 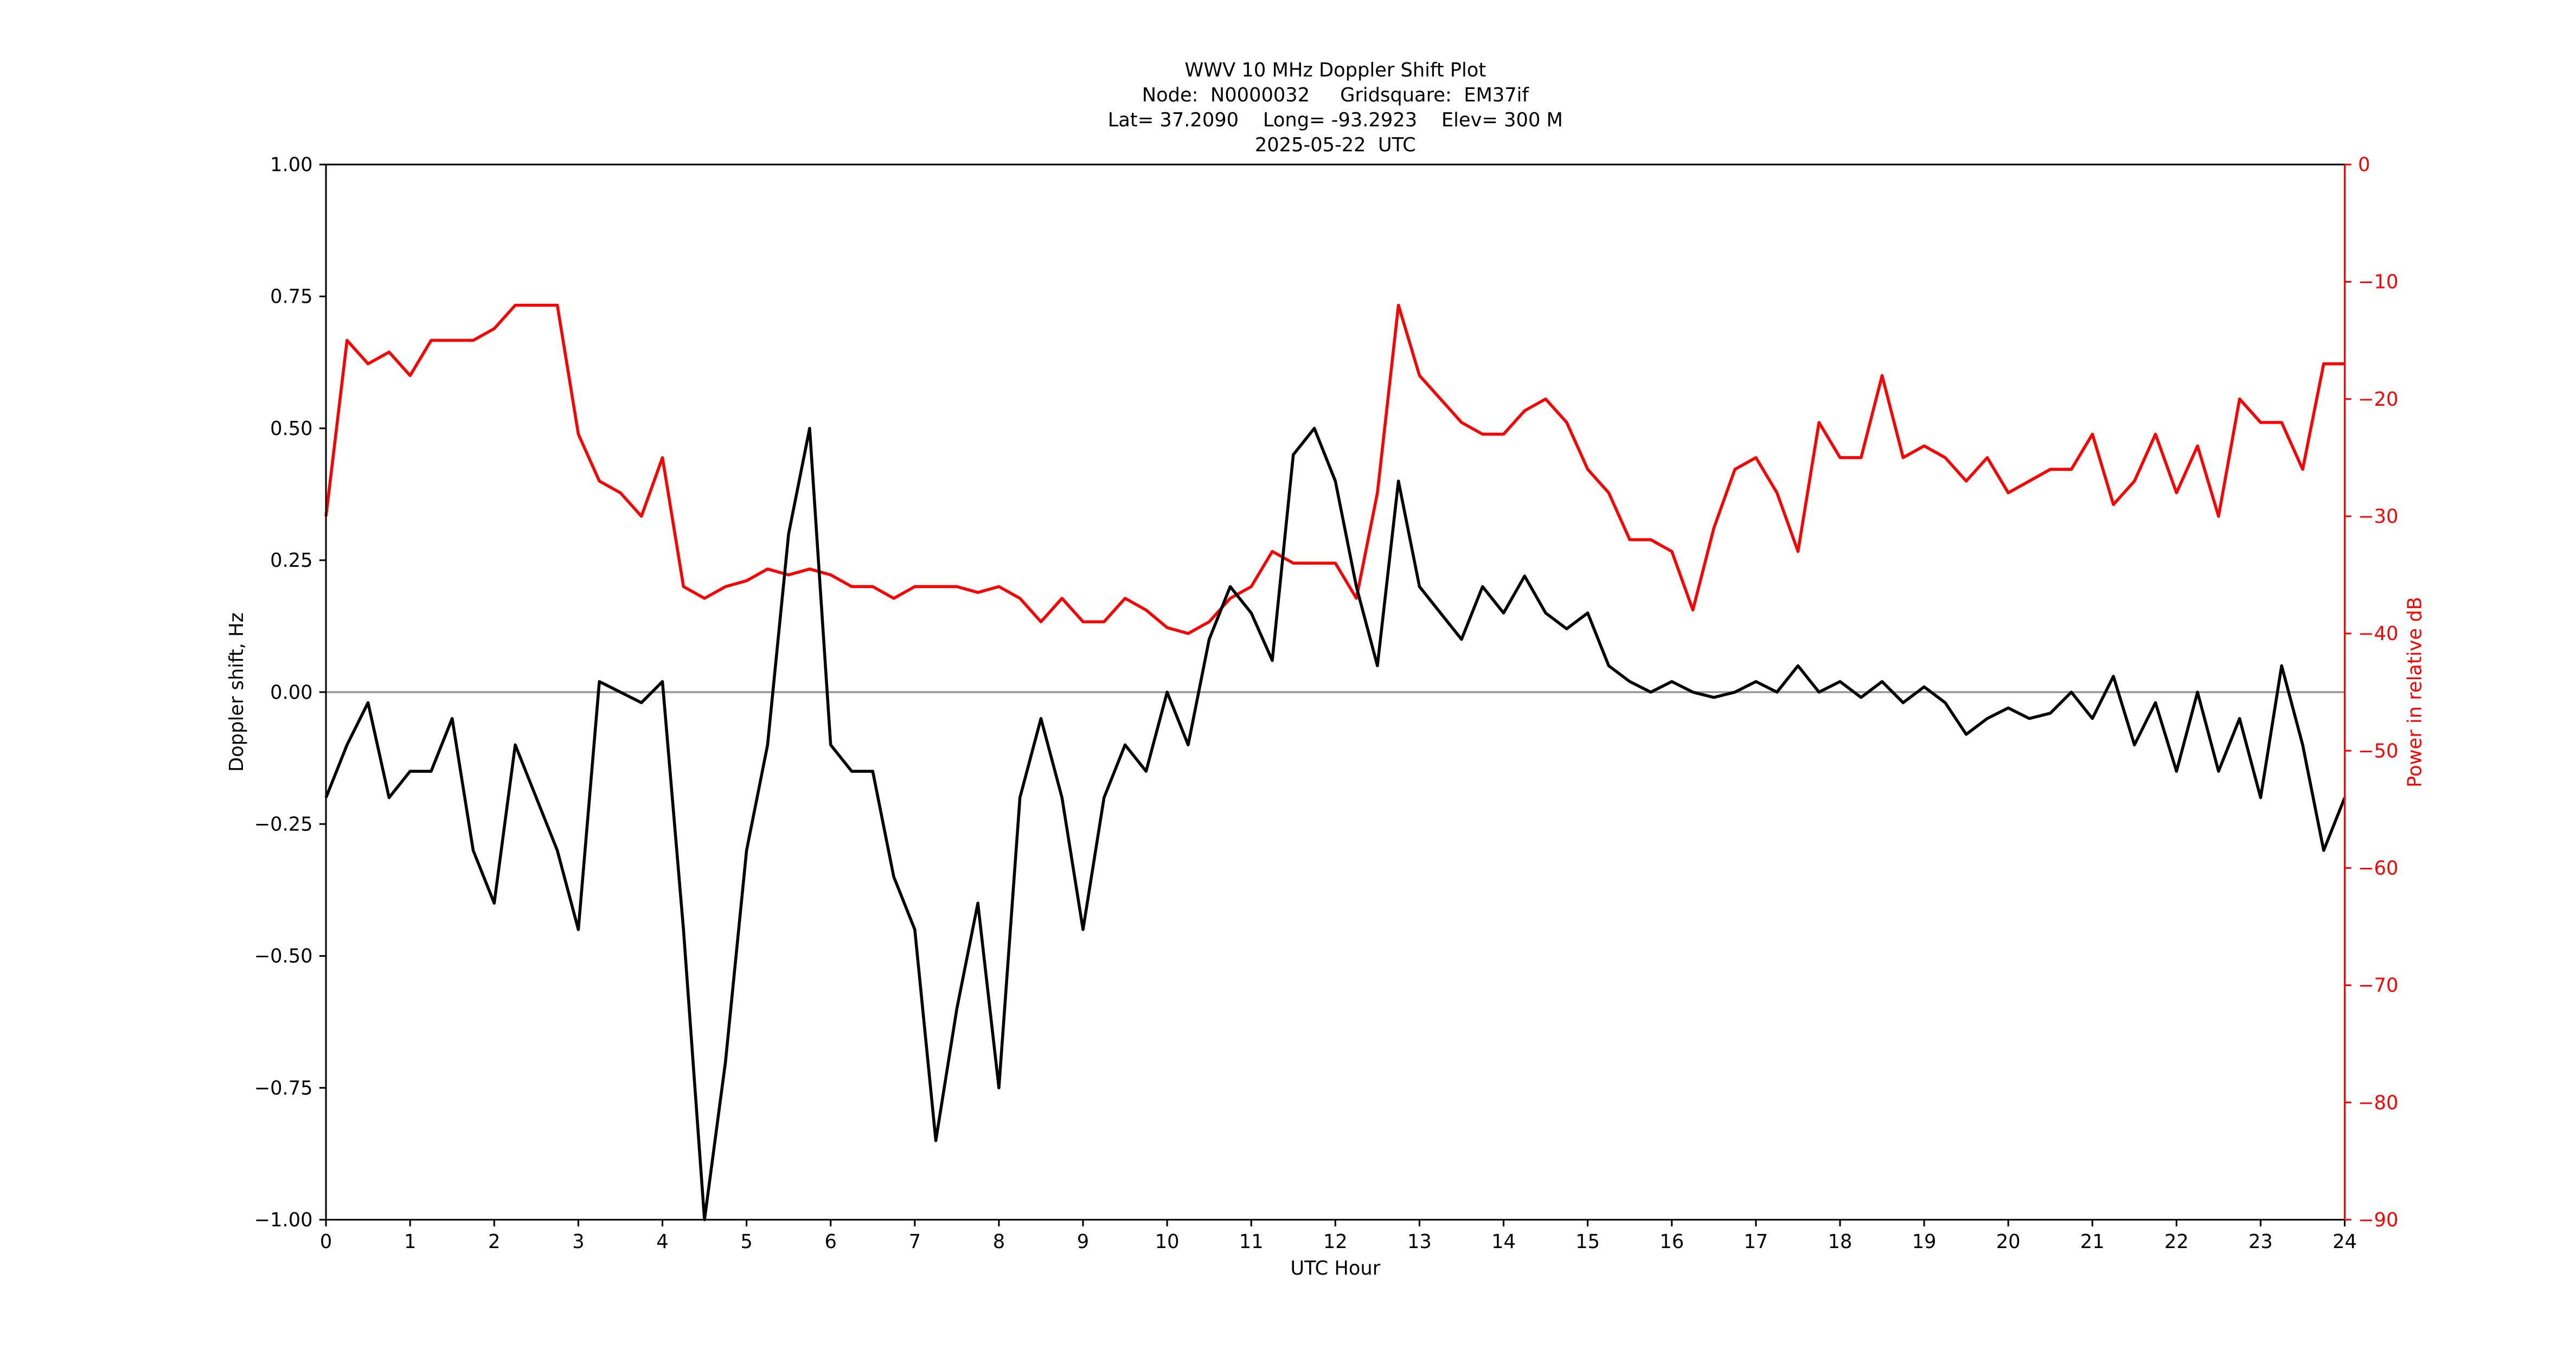 What do you see at coordinates (999, 1242) in the screenshot?
I see `x-tick-label: 8` at bounding box center [999, 1242].